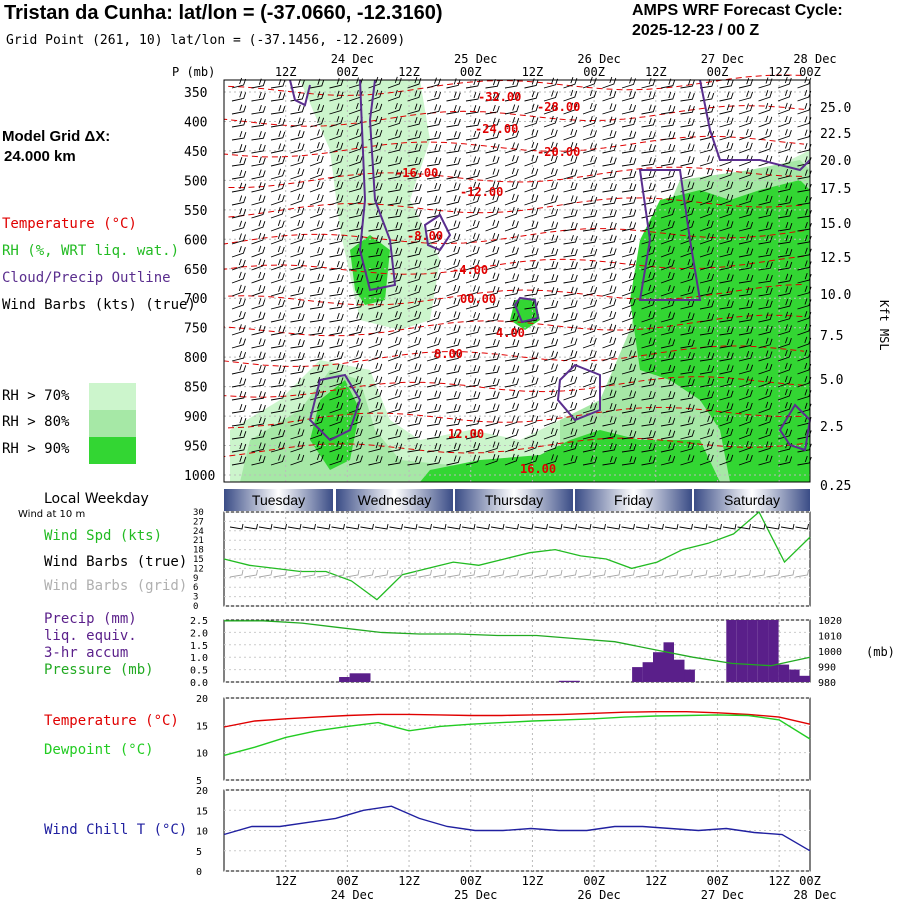  What do you see at coordinates (729, 573) in the screenshot?
I see `wind-barb-grid` at bounding box center [729, 573].